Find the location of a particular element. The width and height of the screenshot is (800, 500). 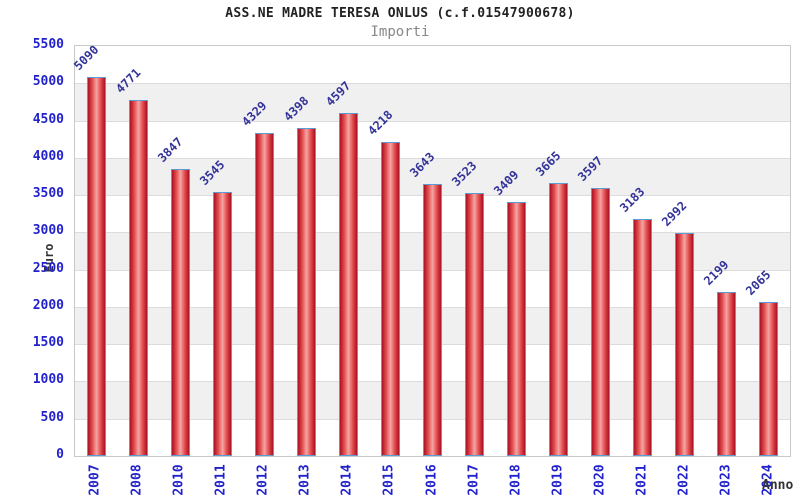

y-tick-label: 1500 is located at coordinates (48, 343).